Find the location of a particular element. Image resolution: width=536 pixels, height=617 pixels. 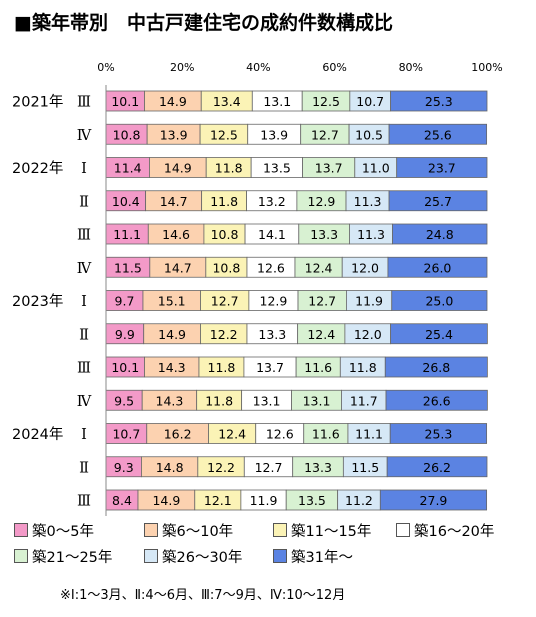

x-tick-label: 40% is located at coordinates (258, 67).